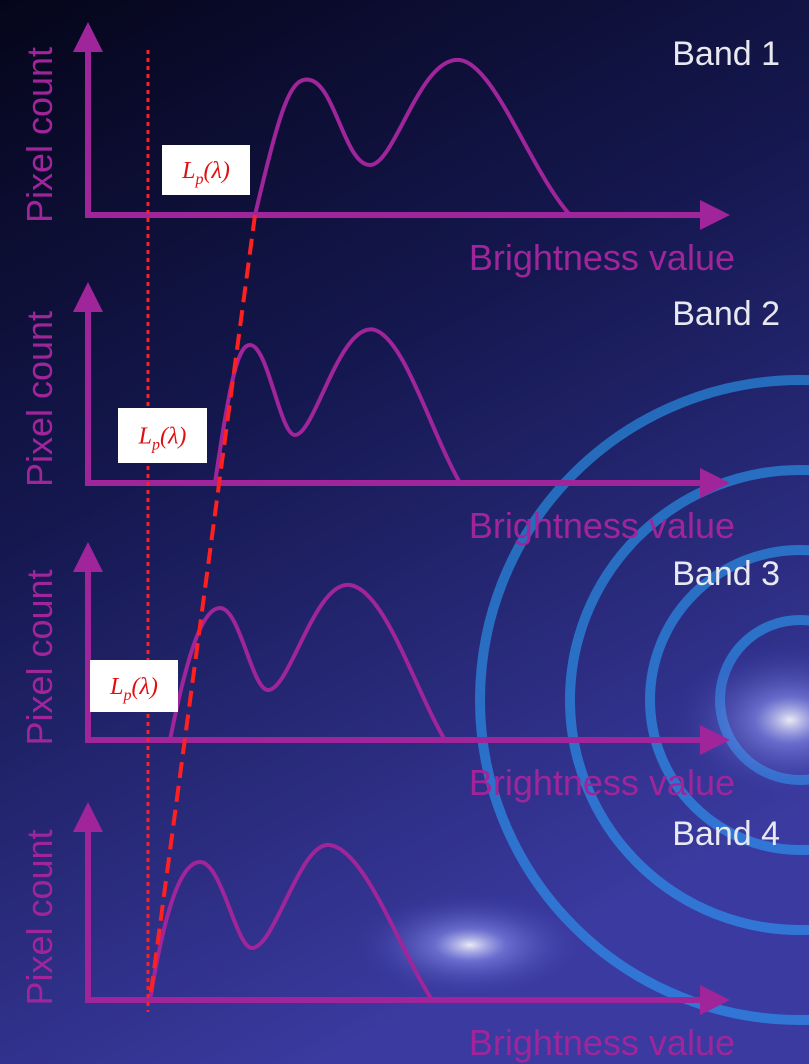 The width and height of the screenshot is (809, 1064). What do you see at coordinates (726, 314) in the screenshot?
I see `band-label: Band 2` at bounding box center [726, 314].